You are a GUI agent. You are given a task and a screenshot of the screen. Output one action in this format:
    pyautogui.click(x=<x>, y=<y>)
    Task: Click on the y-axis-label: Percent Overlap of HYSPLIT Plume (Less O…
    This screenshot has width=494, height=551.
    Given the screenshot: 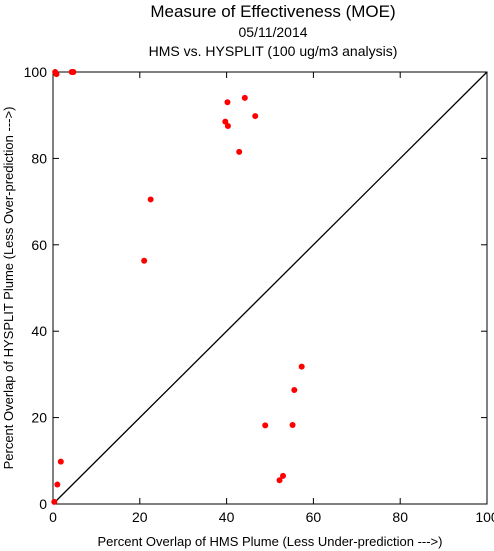 What is the action you would take?
    pyautogui.click(x=8, y=288)
    